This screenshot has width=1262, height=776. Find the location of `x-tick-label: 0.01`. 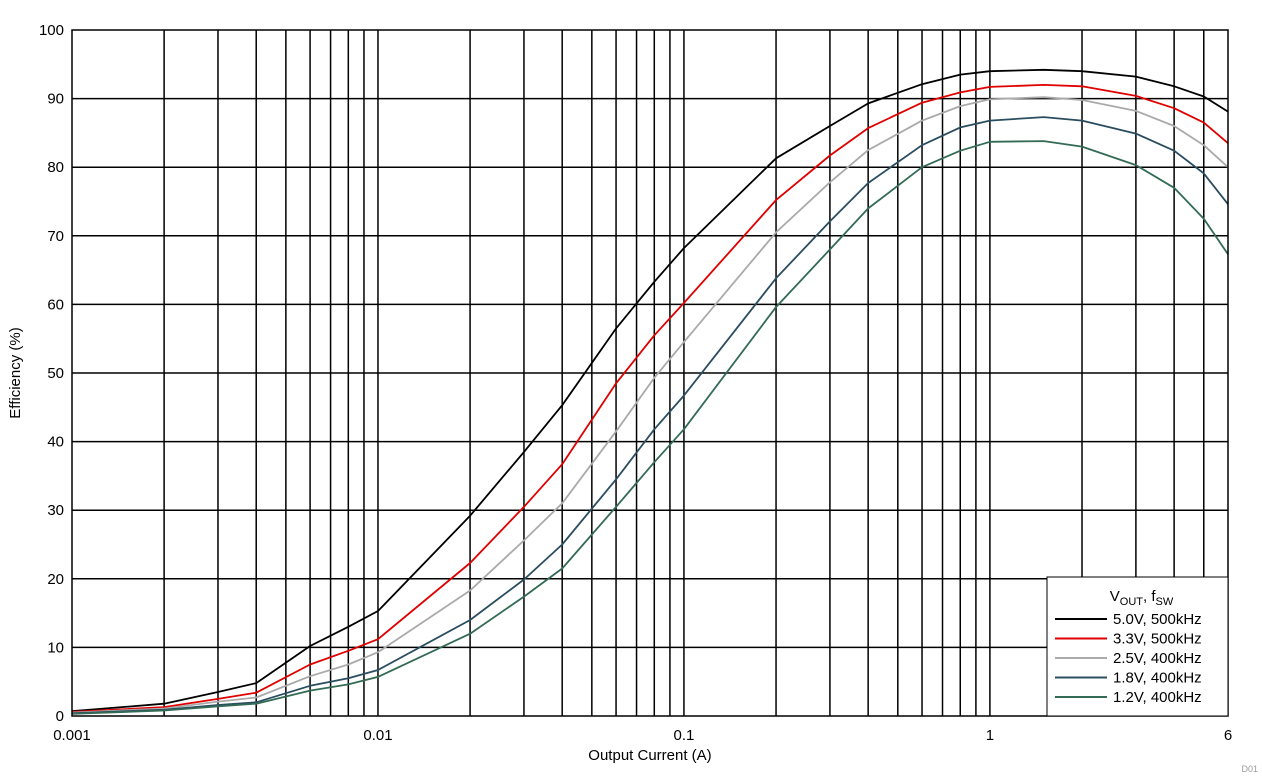

x-tick-label: 0.01 is located at coordinates (377, 735).